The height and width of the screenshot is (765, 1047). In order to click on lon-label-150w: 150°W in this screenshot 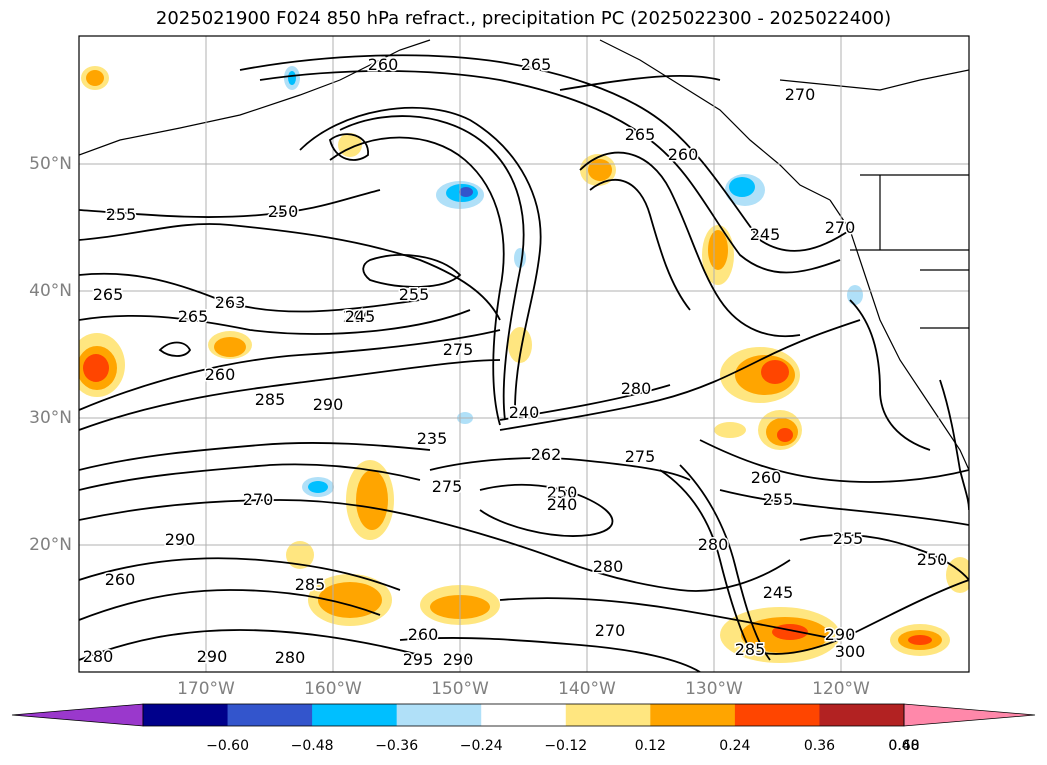, I will do `click(460, 689)`.